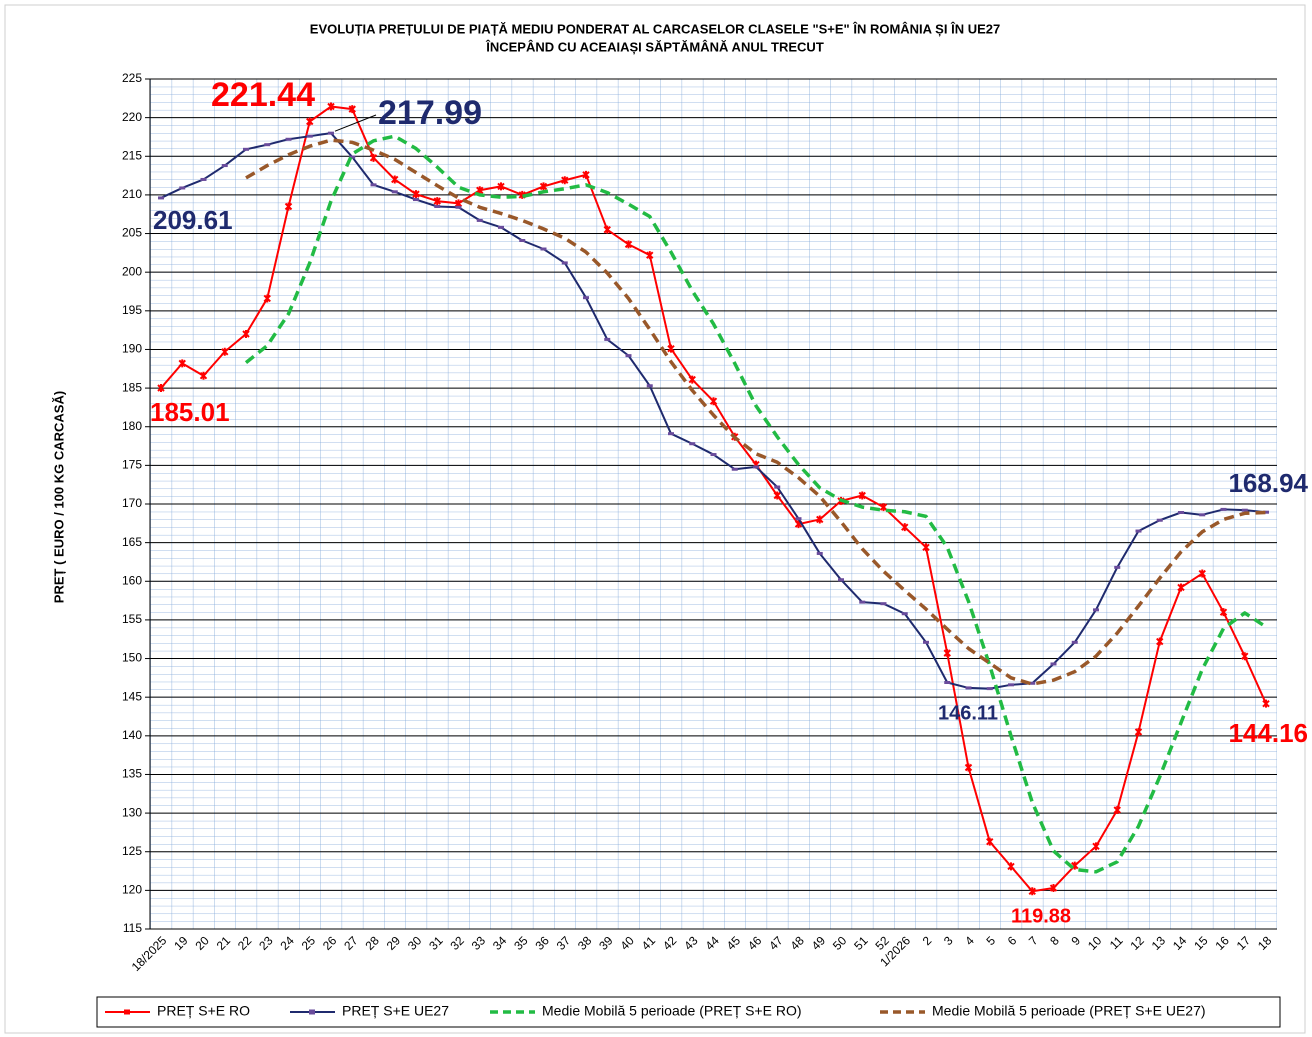 Image resolution: width=1312 pixels, height=1037 pixels. Describe the element at coordinates (132, 78) in the screenshot. I see `y-tick-label: 225` at that location.